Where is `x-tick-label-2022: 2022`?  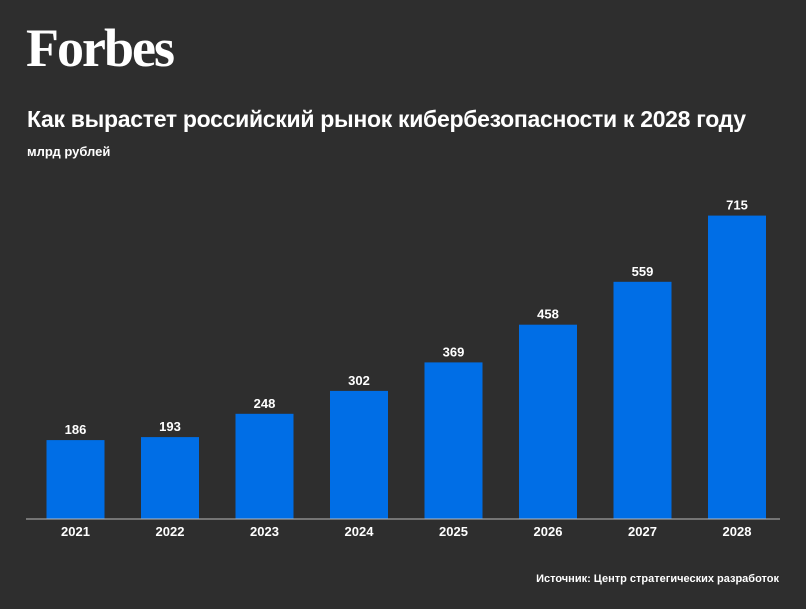
x-tick-label-2022: 2022 is located at coordinates (170, 531).